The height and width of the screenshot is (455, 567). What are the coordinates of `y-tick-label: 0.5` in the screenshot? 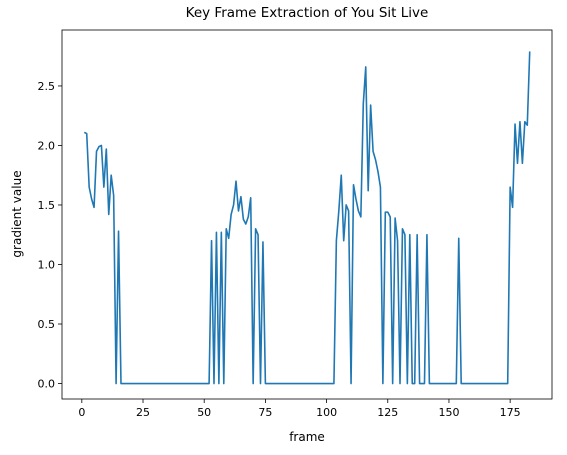 It's located at (47, 324).